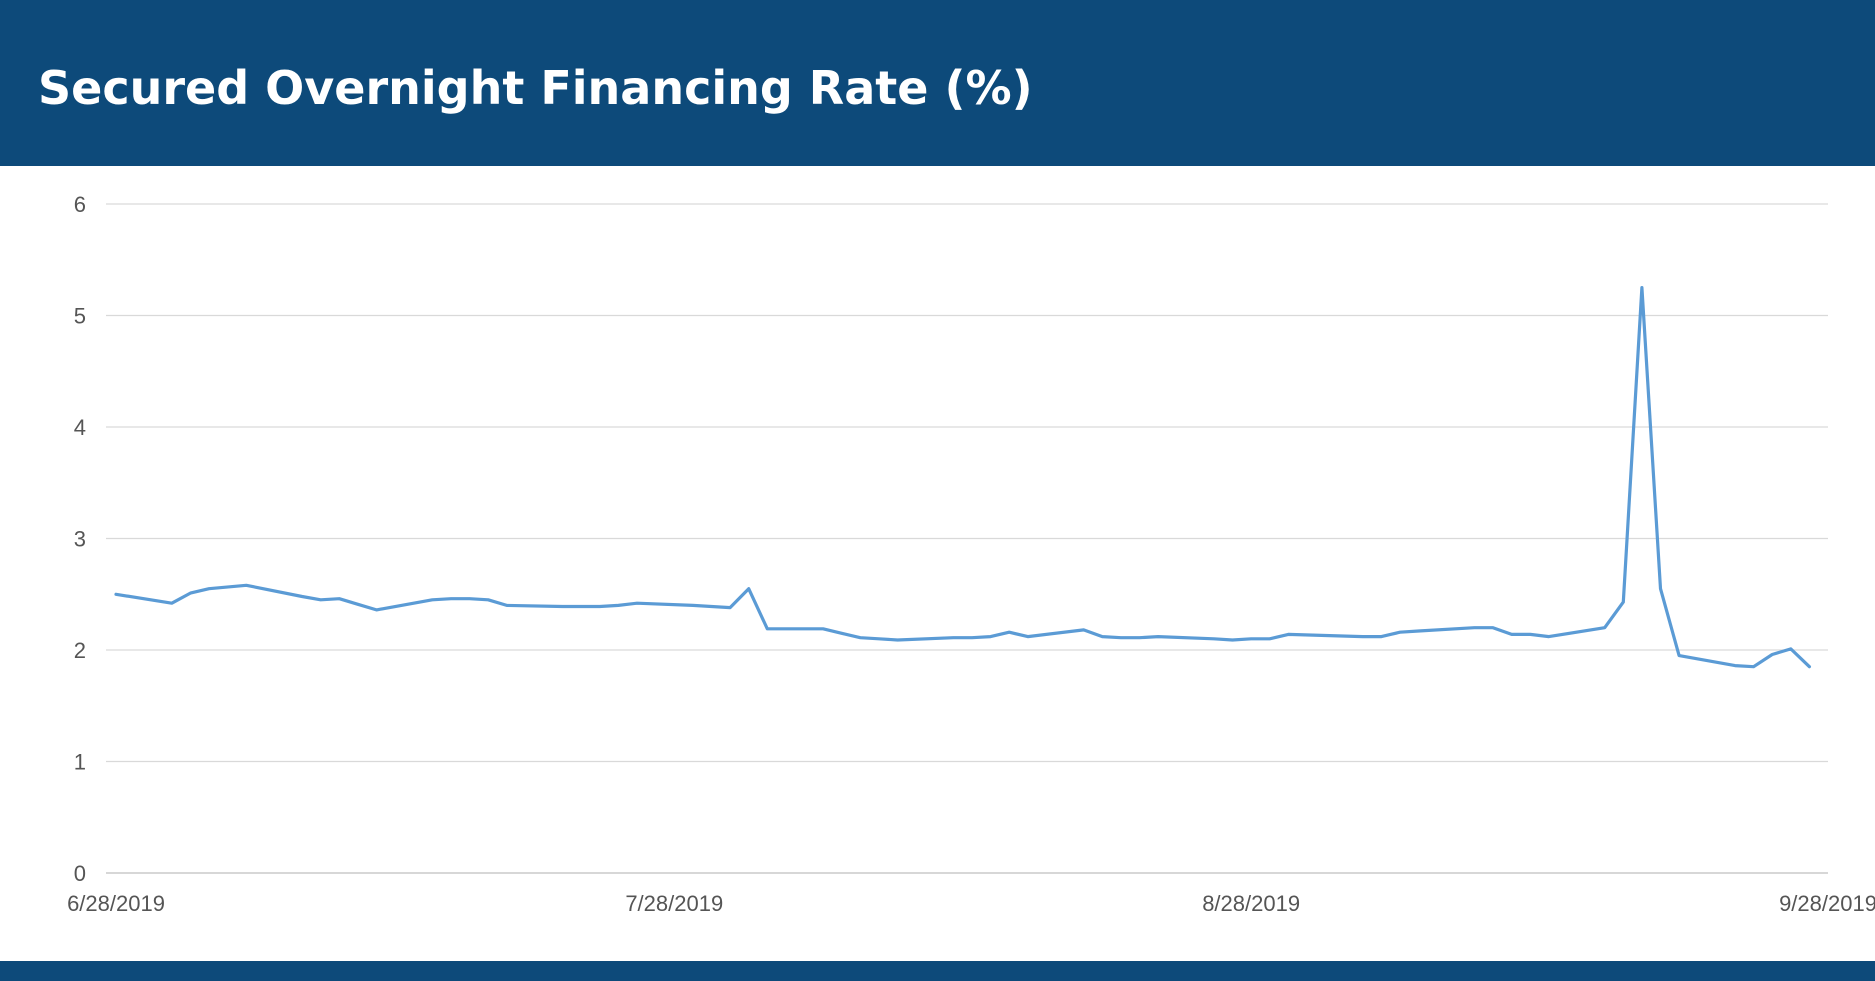 Image resolution: width=1875 pixels, height=981 pixels. What do you see at coordinates (674, 903) in the screenshot?
I see `x-tick-label: 7/28/2019` at bounding box center [674, 903].